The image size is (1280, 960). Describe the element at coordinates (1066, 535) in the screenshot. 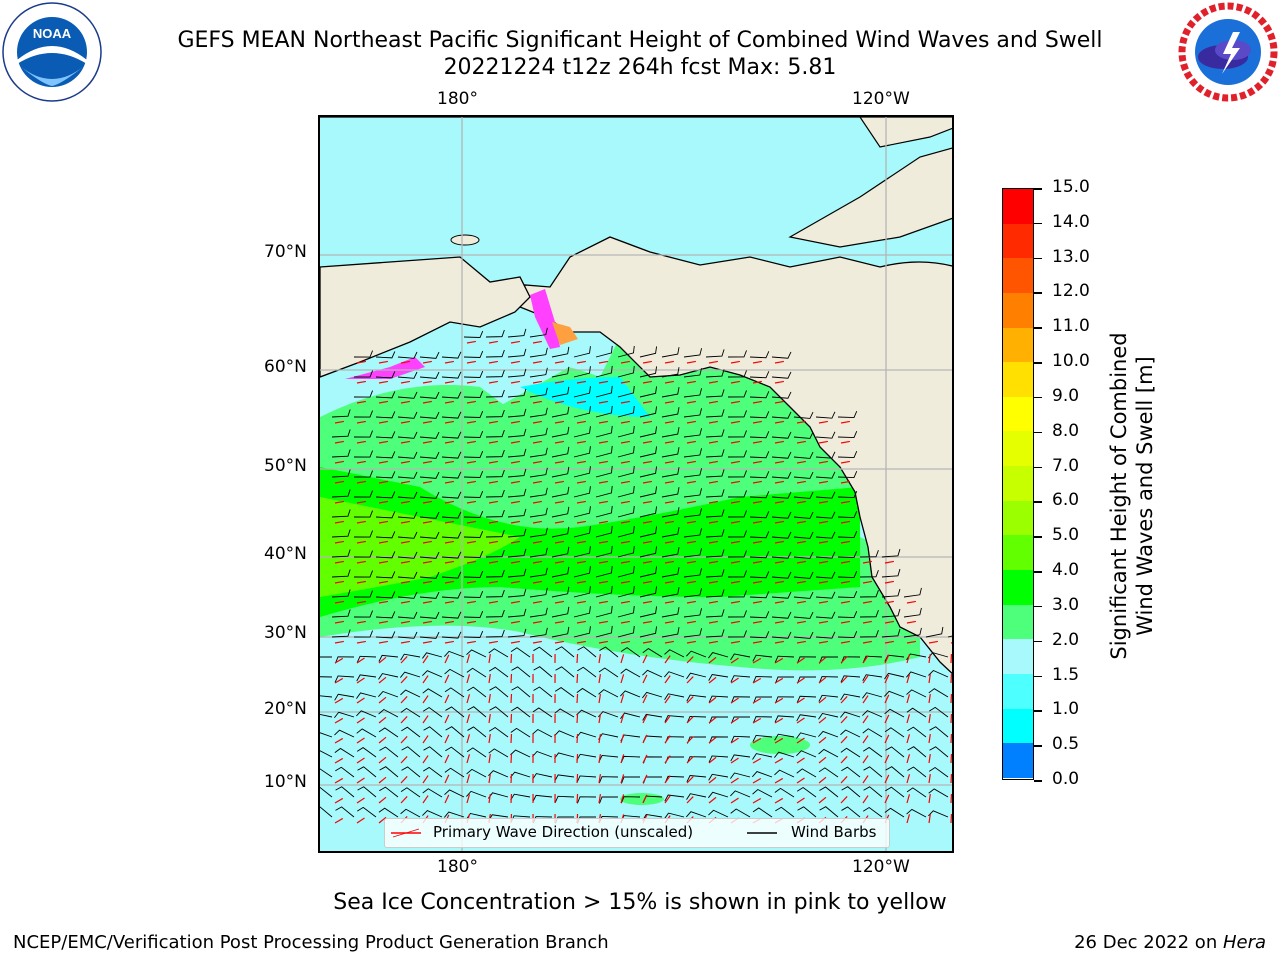

I see `colorbar-tick-label: 5.0` at that location.